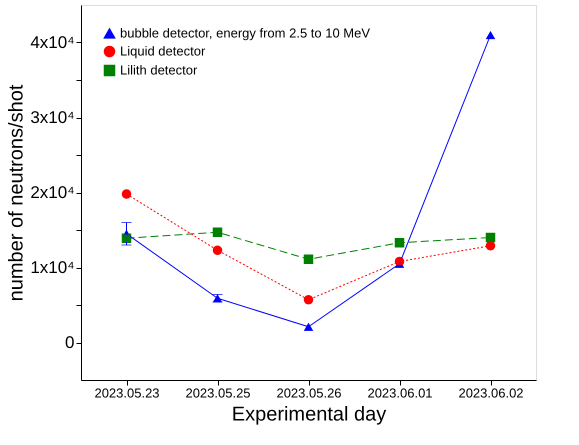 This screenshot has width=579, height=445. I want to click on y-tick-label: 3x10⁴, so click(52, 117).